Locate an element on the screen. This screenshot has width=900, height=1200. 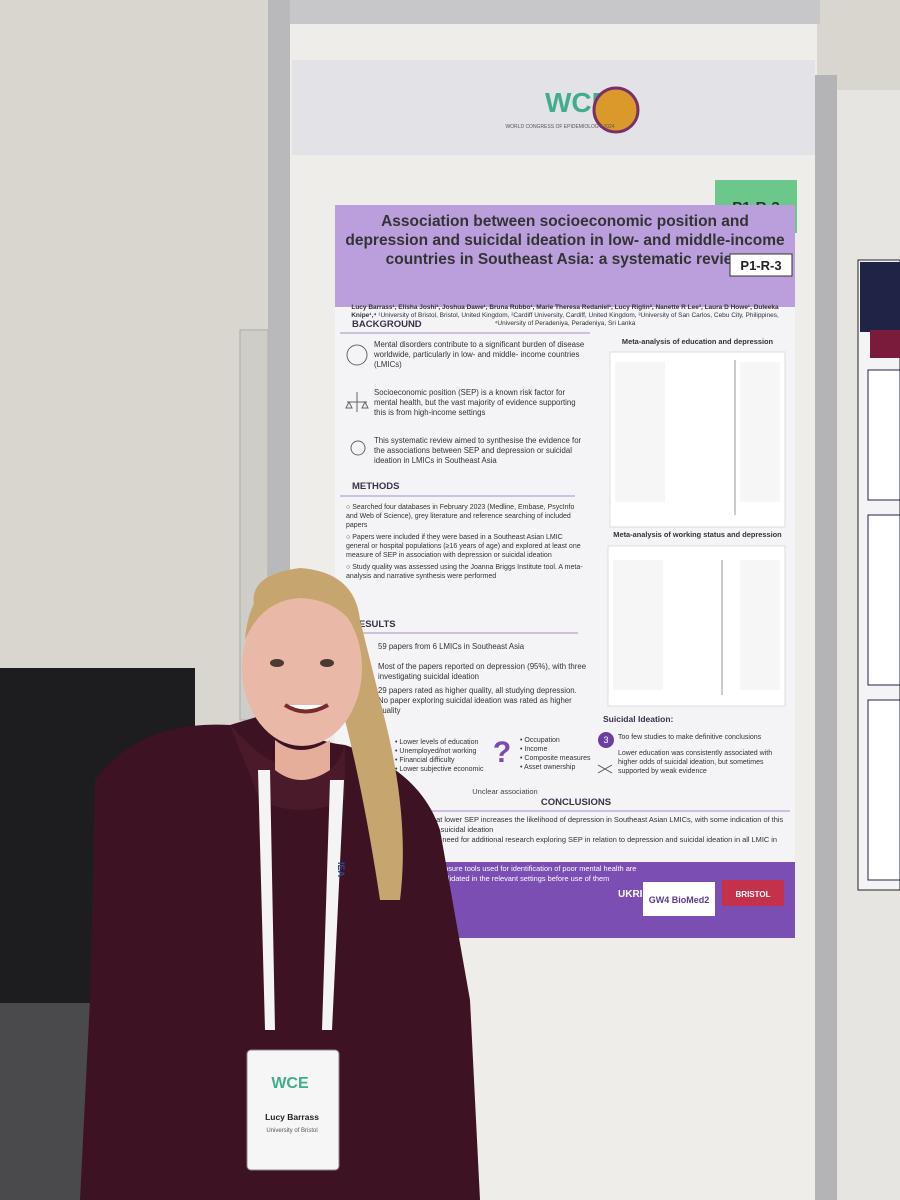
unclear-text: Composite measures is located at coordinates (557, 758).